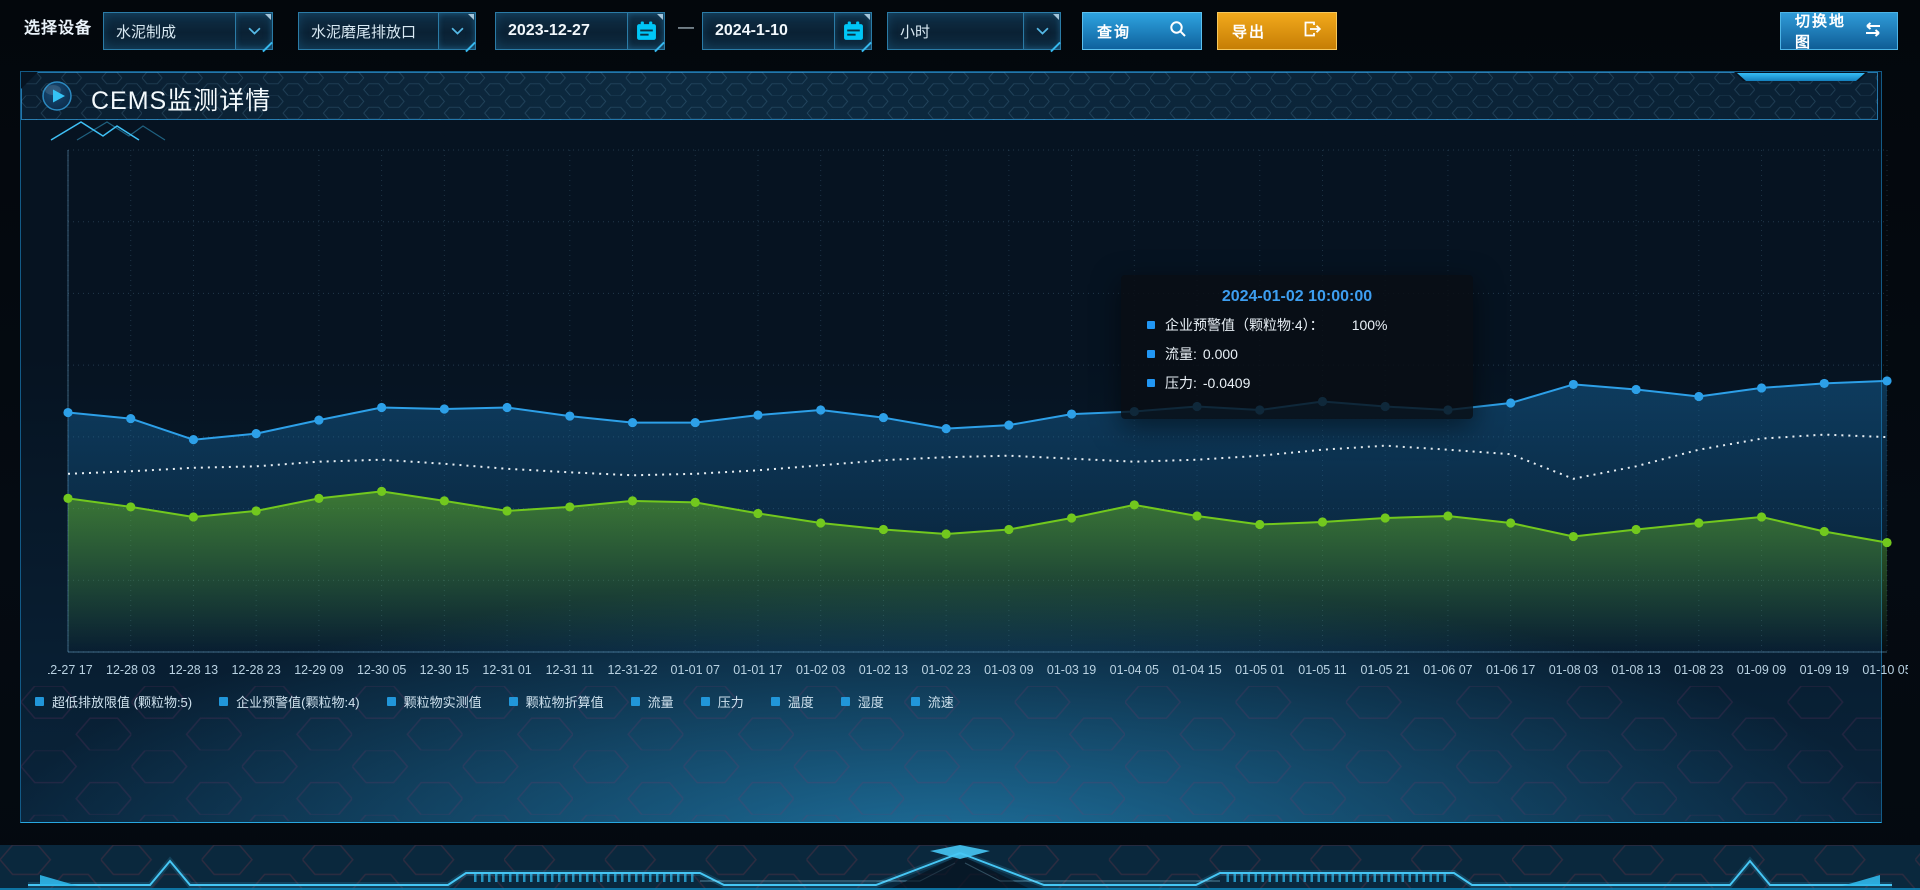 This screenshot has height=890, width=1920. What do you see at coordinates (940, 702) in the screenshot?
I see `legend-label: 流速` at bounding box center [940, 702].